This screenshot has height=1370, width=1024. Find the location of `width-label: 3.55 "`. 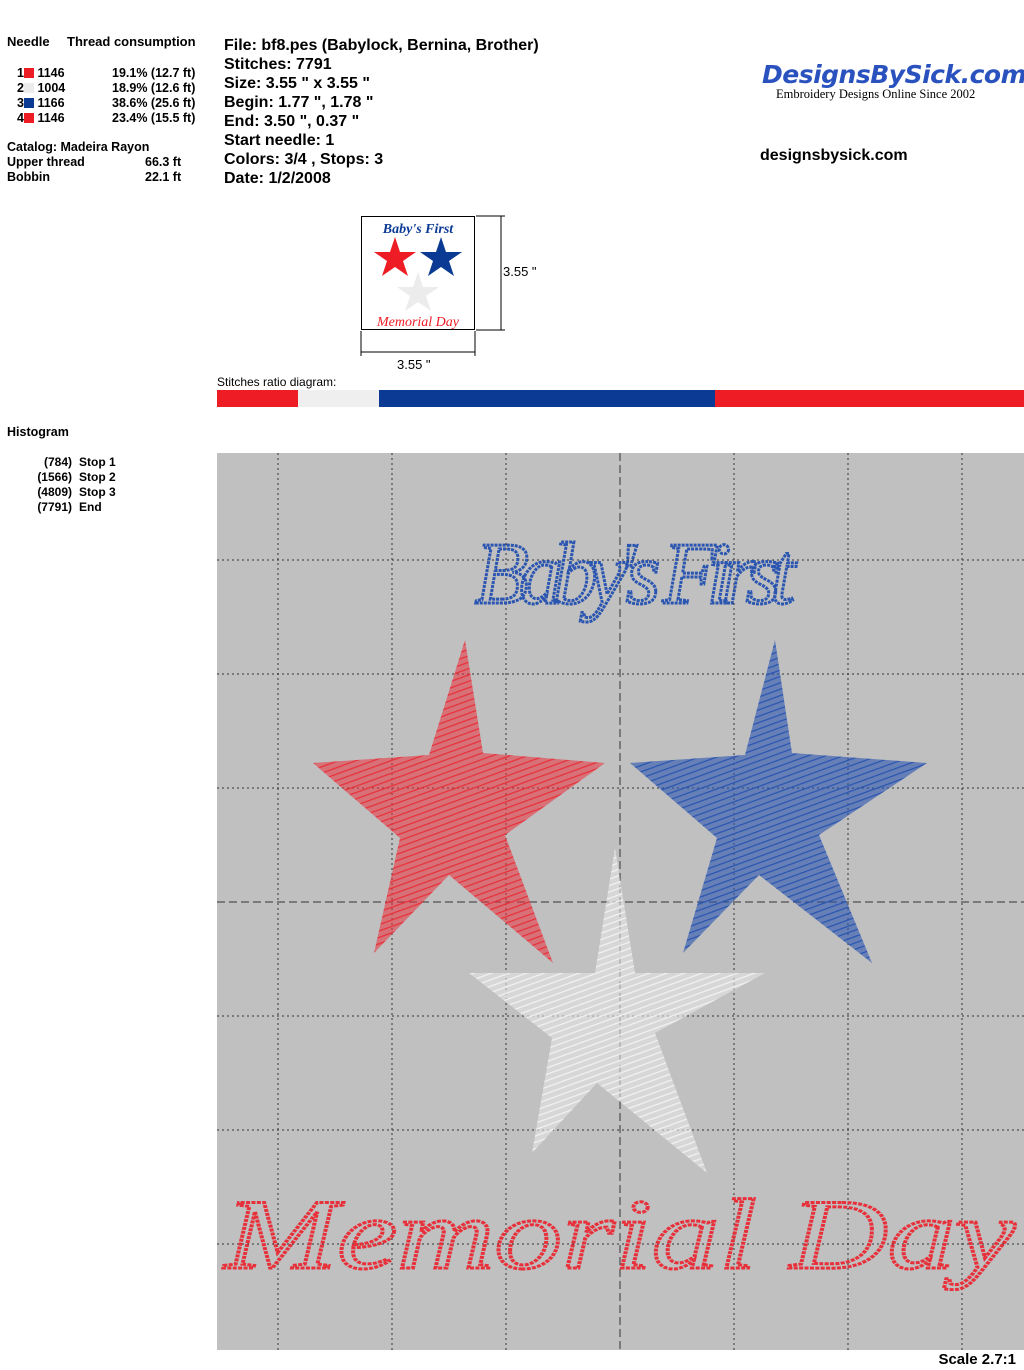

width-label: 3.55 " is located at coordinates (414, 364).